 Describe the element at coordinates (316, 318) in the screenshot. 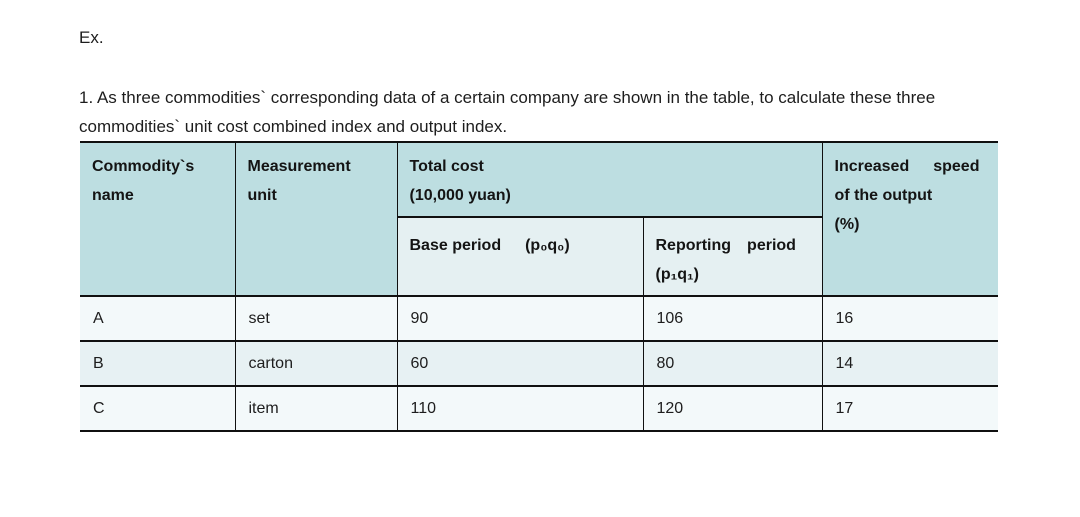

I see `cell-measurement-unit: set` at that location.